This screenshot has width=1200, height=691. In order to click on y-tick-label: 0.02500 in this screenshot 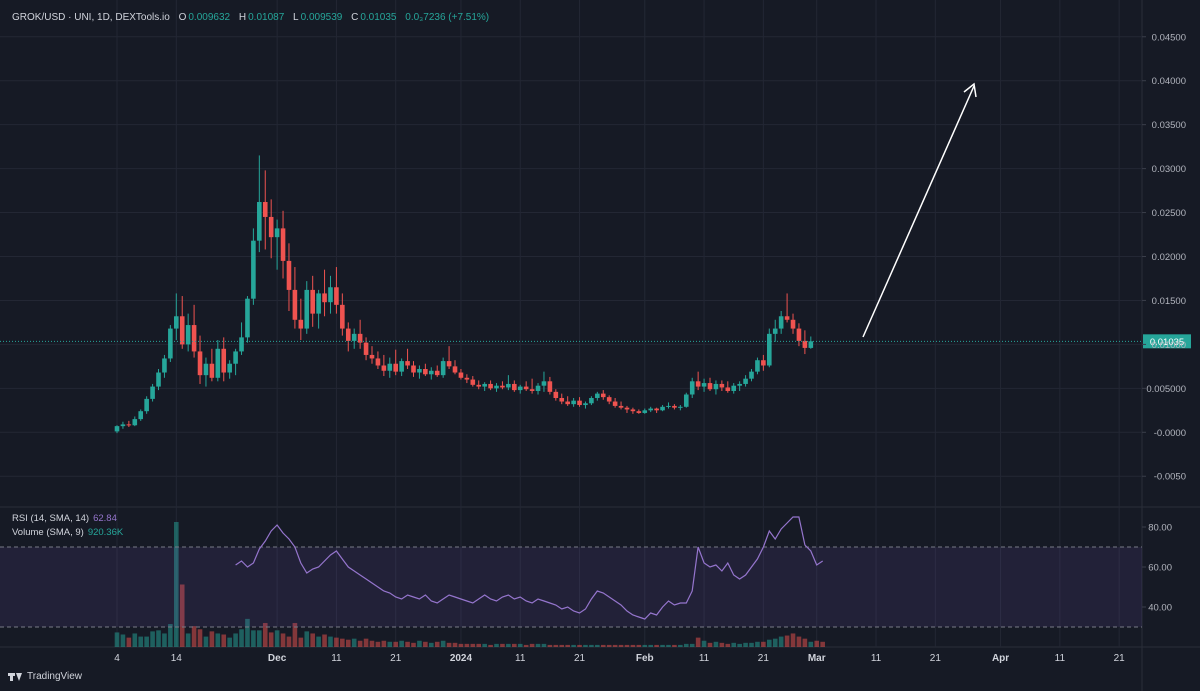, I will do `click(1169, 213)`.